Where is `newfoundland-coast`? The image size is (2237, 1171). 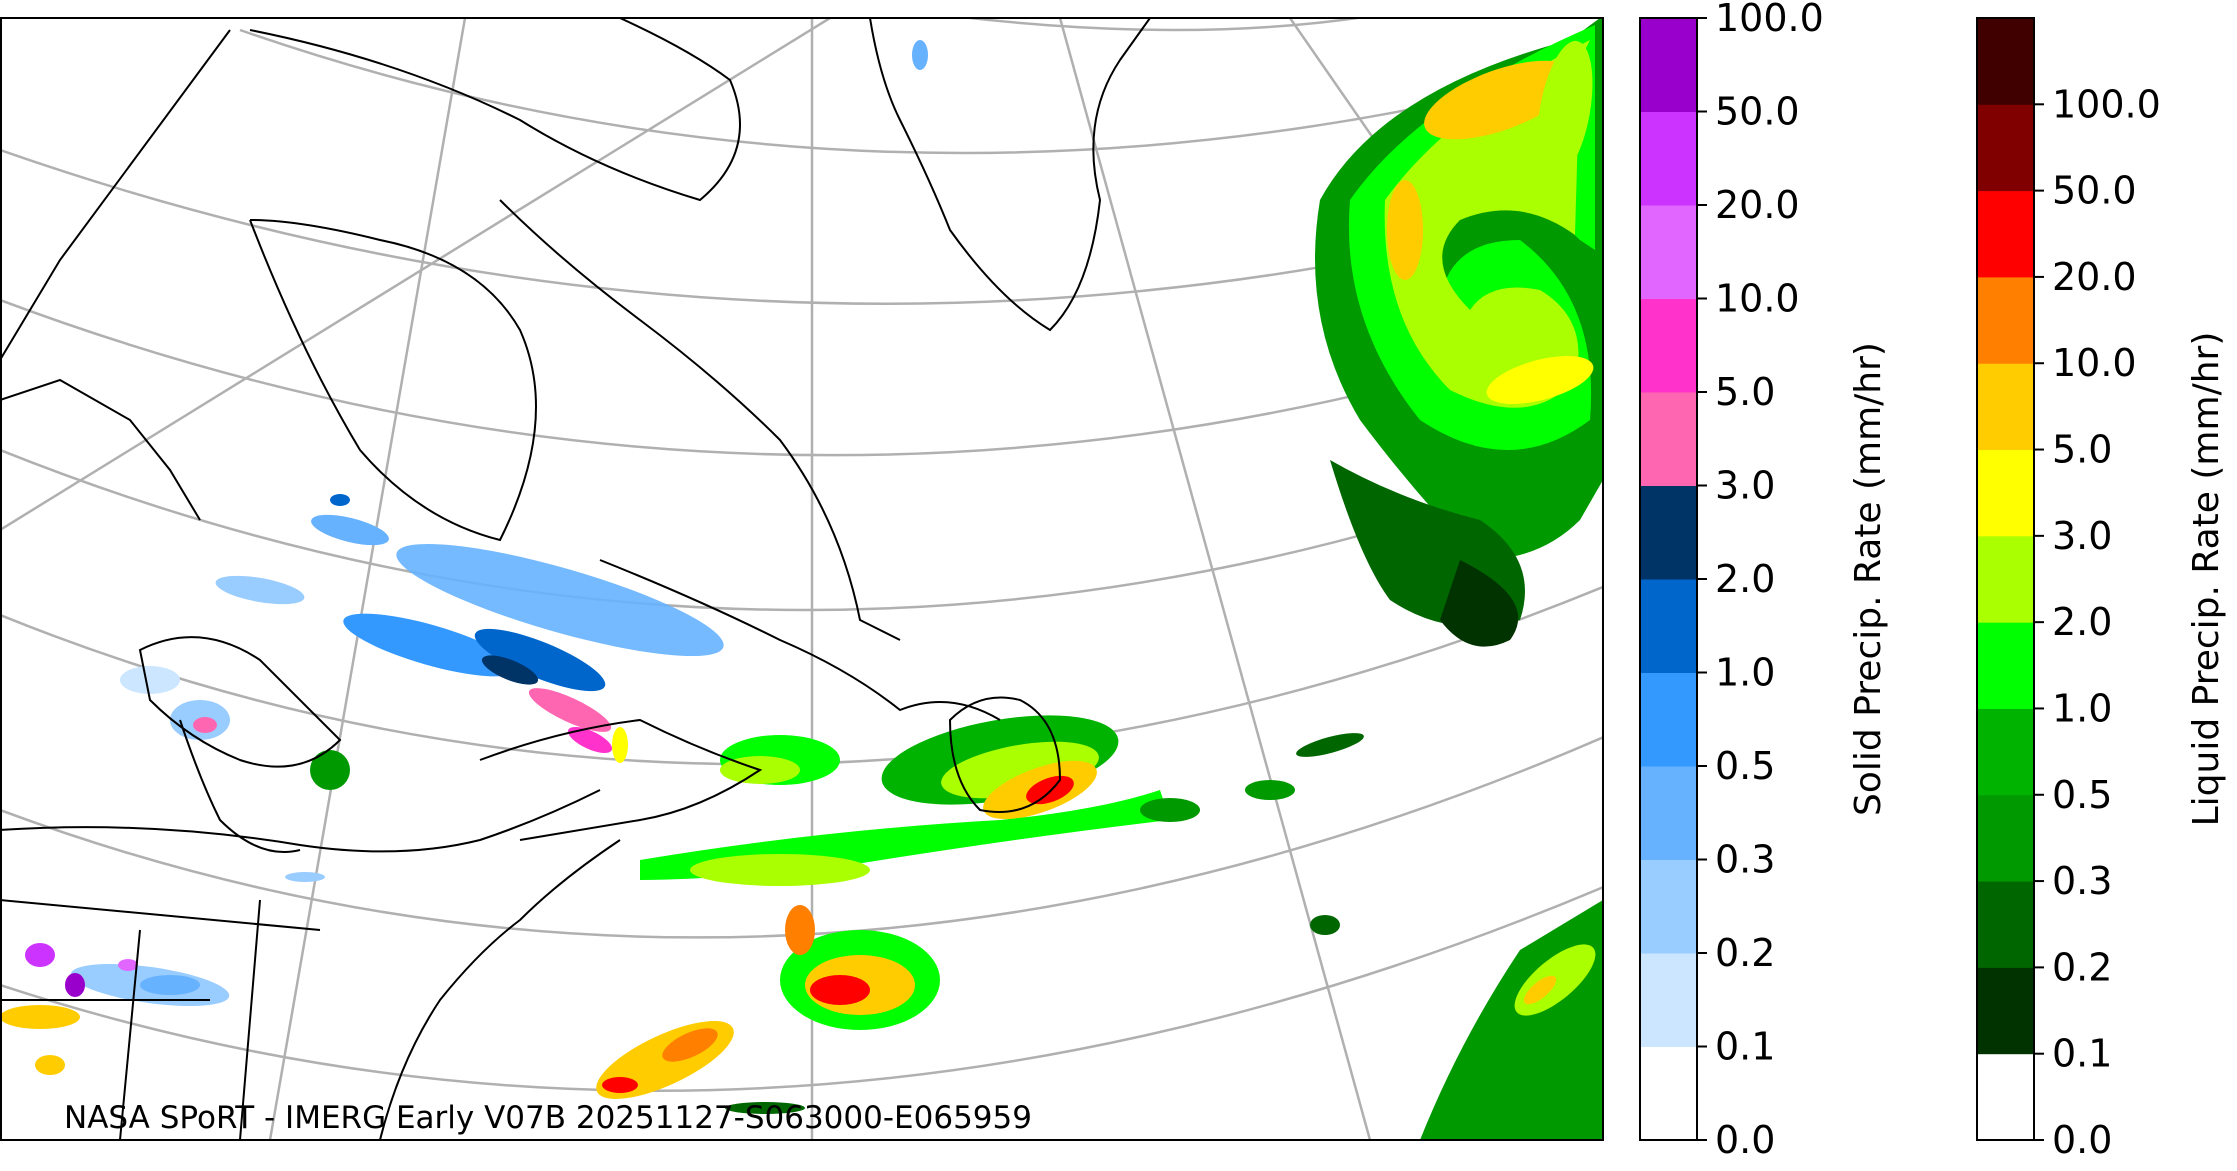 newfoundland-coast is located at coordinates (1005, 754).